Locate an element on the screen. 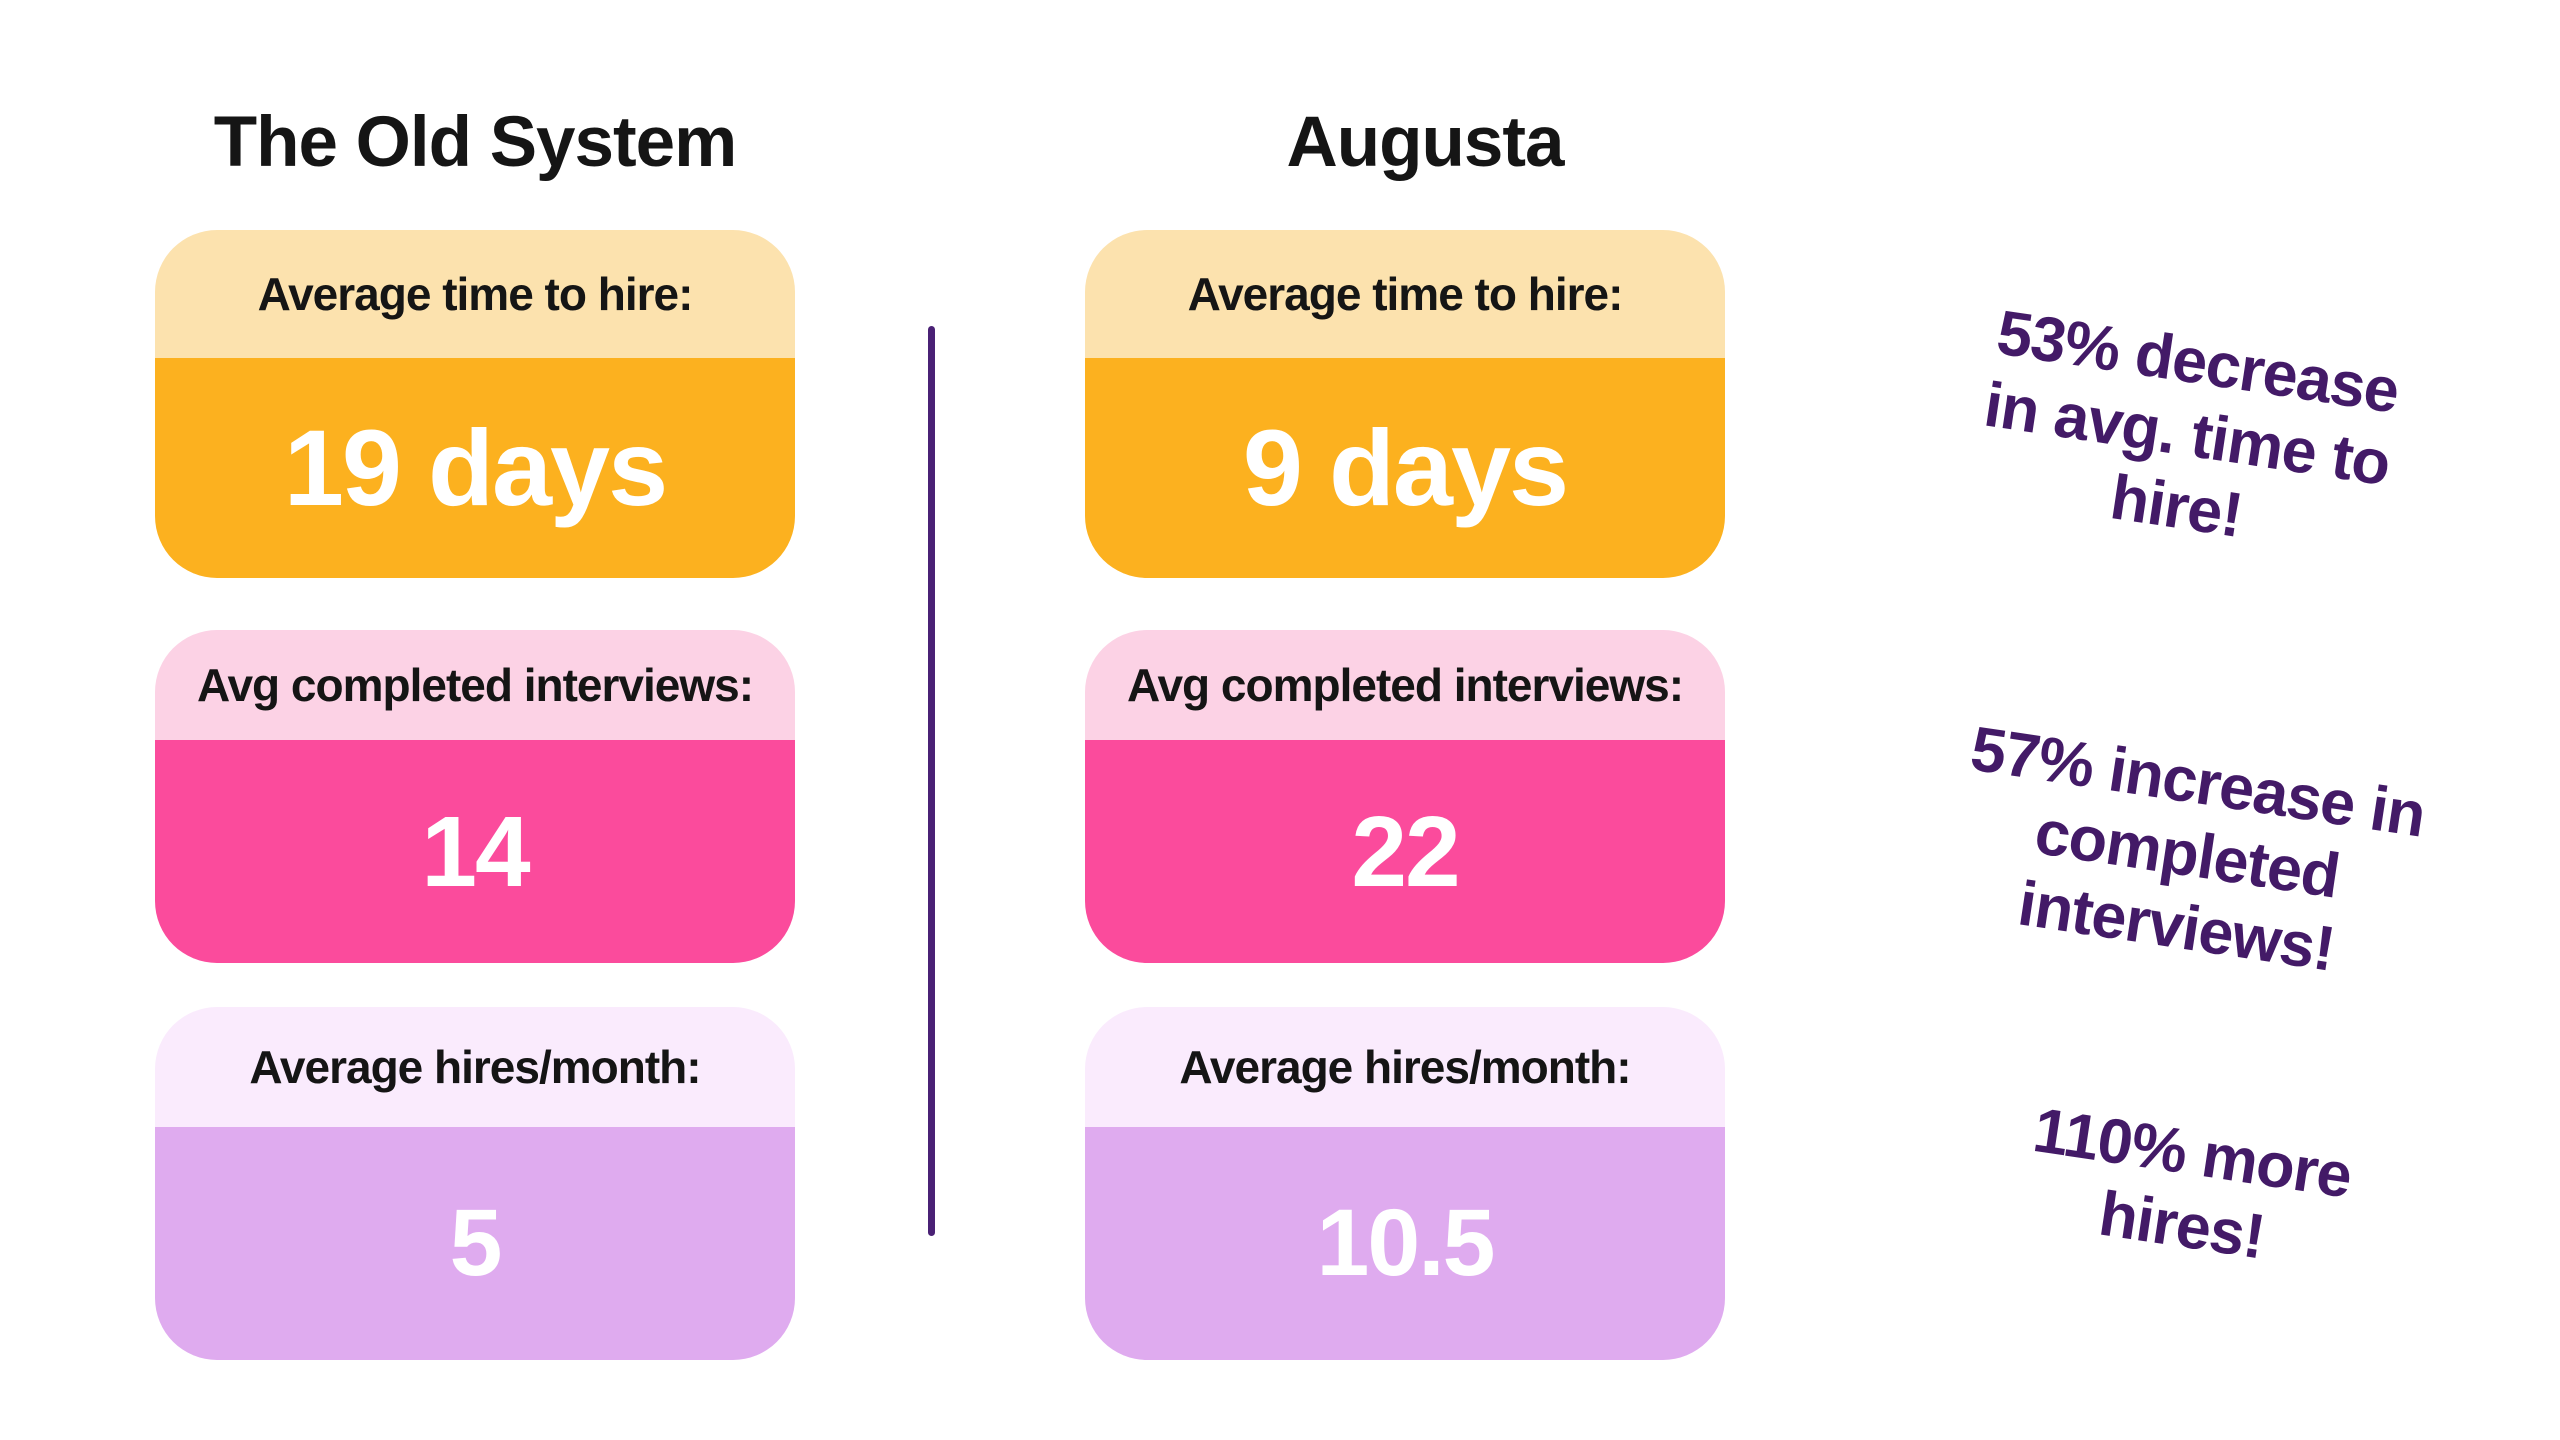 The width and height of the screenshot is (2560, 1440). card-augusta-completed-interviews: Avg completed interviews: 22 is located at coordinates (1405, 796).